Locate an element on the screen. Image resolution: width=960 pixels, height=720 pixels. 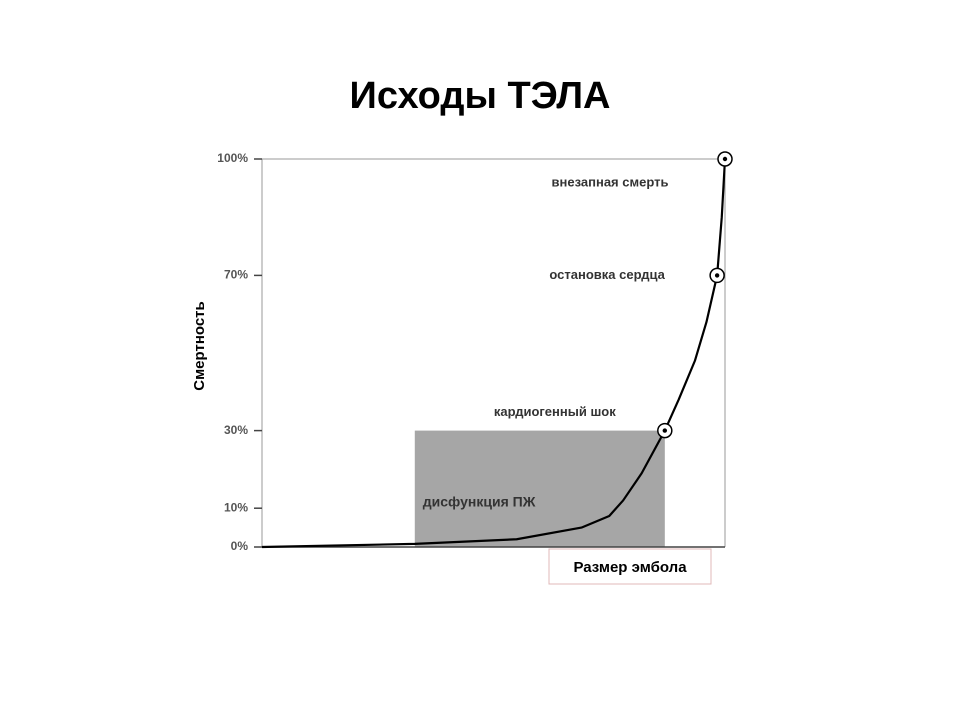
region-label: дисфункция ПЖ is located at coordinates (479, 502).